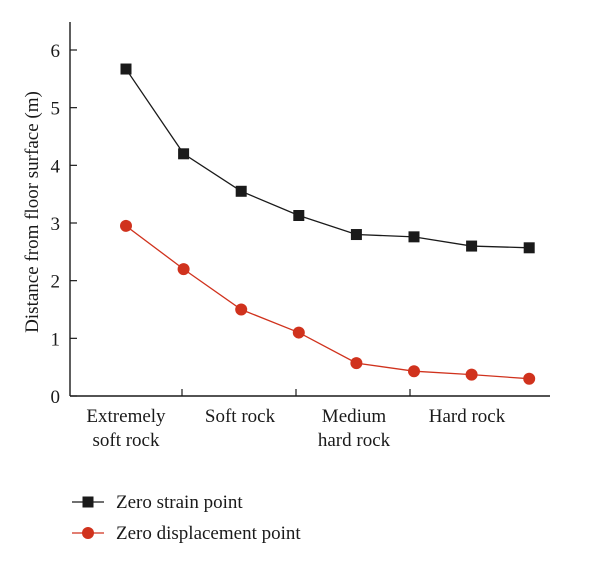 The height and width of the screenshot is (571, 600). Describe the element at coordinates (186, 518) in the screenshot. I see `legend: Zero strain point Zero displacement point` at that location.